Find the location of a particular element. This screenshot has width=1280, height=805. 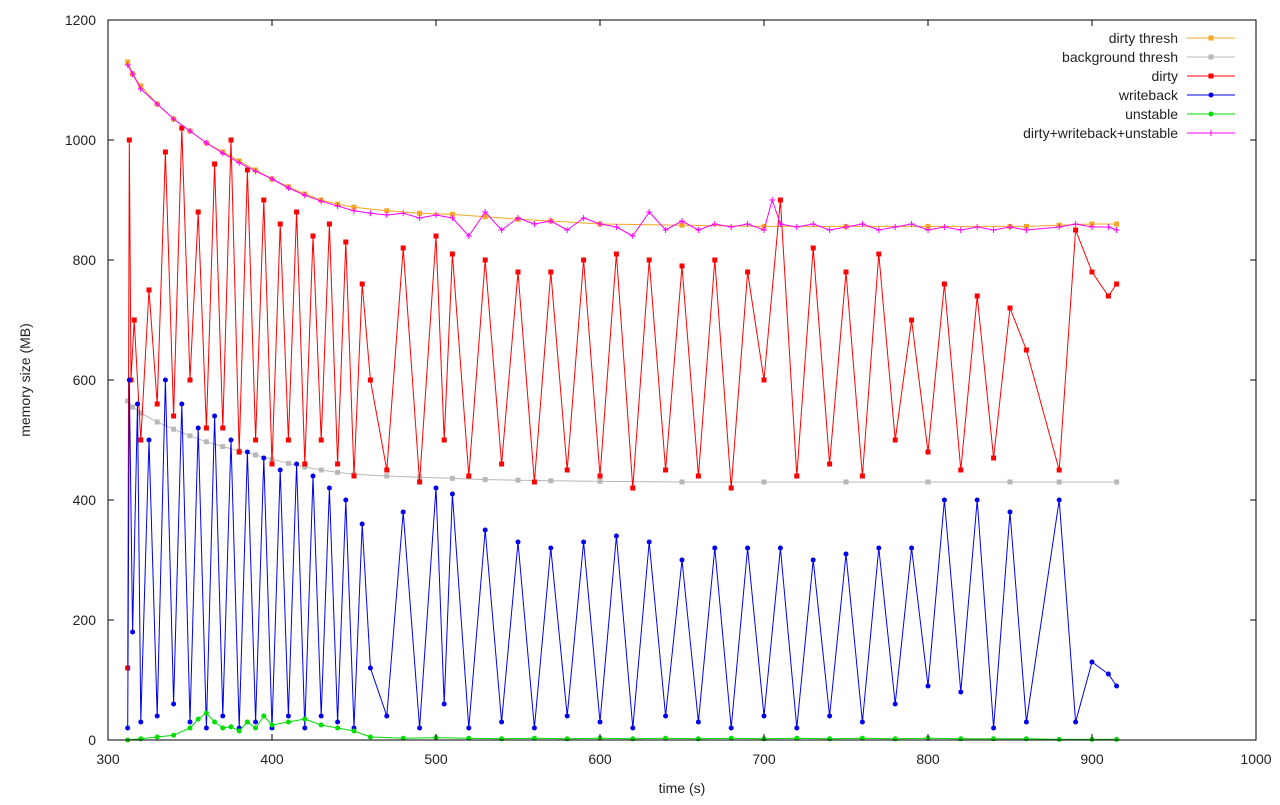

y-tick-label: 1200 is located at coordinates (80, 20).